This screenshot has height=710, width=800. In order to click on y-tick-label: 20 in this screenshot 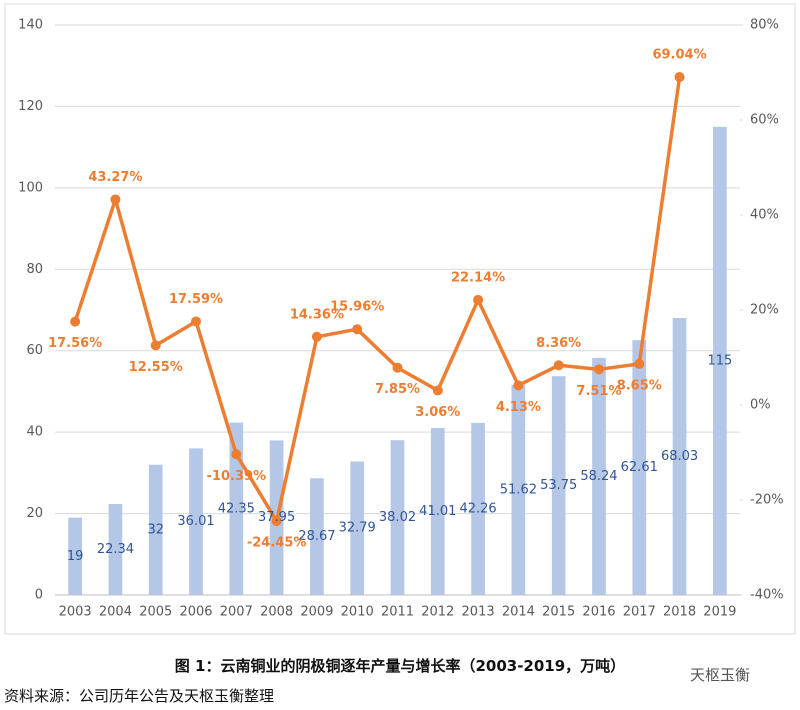, I will do `click(34, 513)`.